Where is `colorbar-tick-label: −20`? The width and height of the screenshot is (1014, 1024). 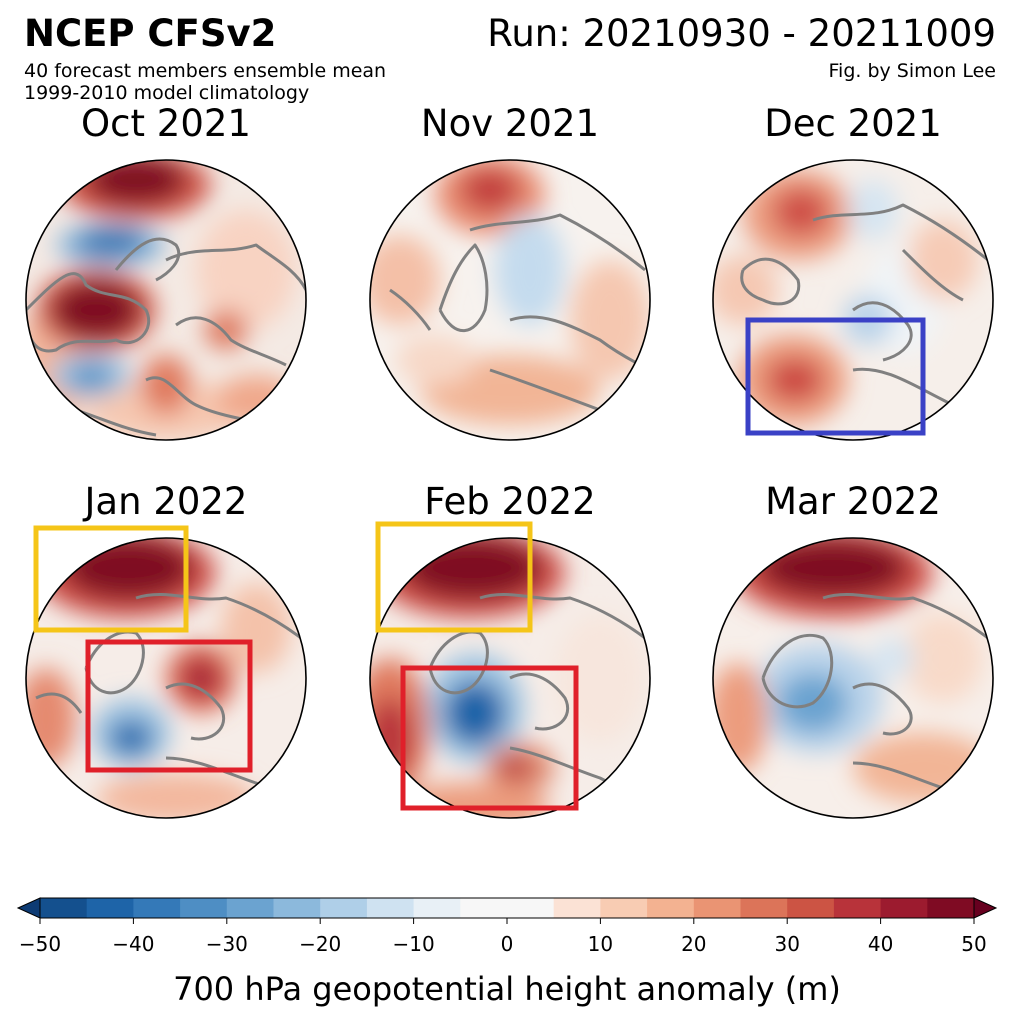
colorbar-tick-label: −20 is located at coordinates (320, 944).